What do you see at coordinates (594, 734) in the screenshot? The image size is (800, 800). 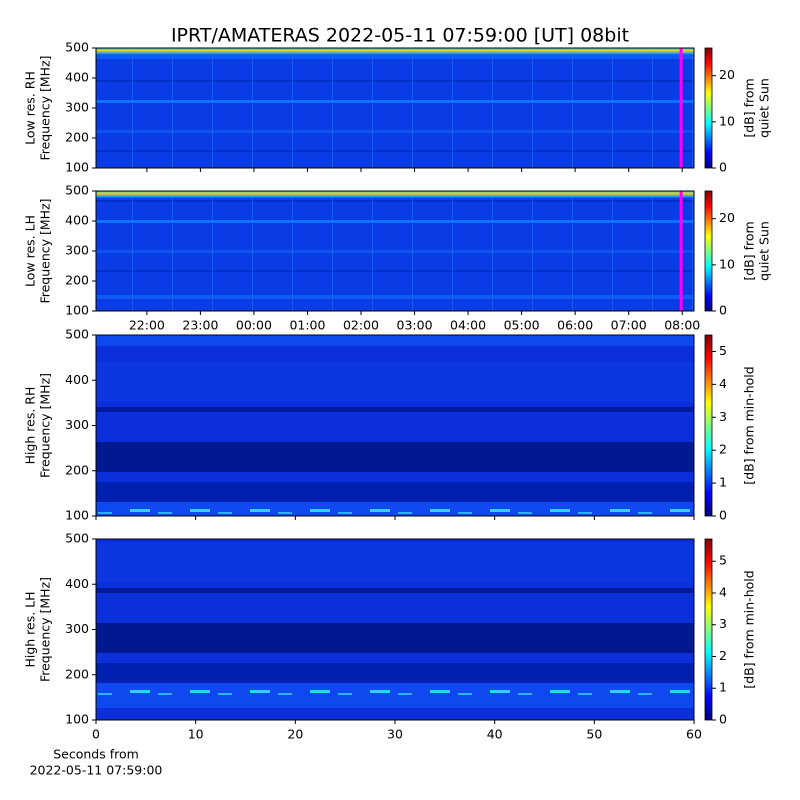 I see `x-tick-label: 50` at bounding box center [594, 734].